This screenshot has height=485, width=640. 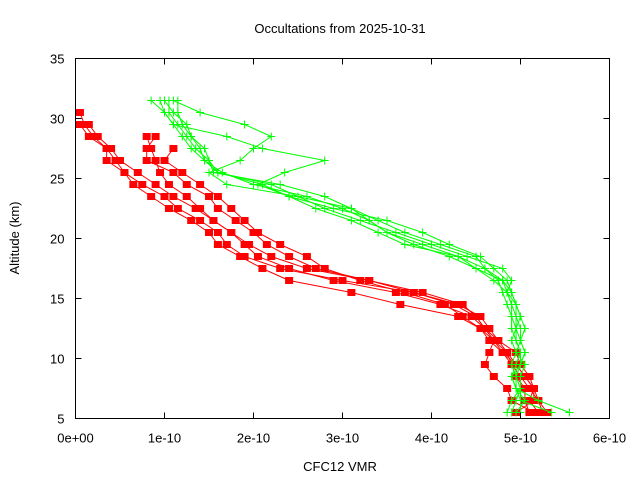 I want to click on x-tick-label: 3e-10, so click(x=342, y=438).